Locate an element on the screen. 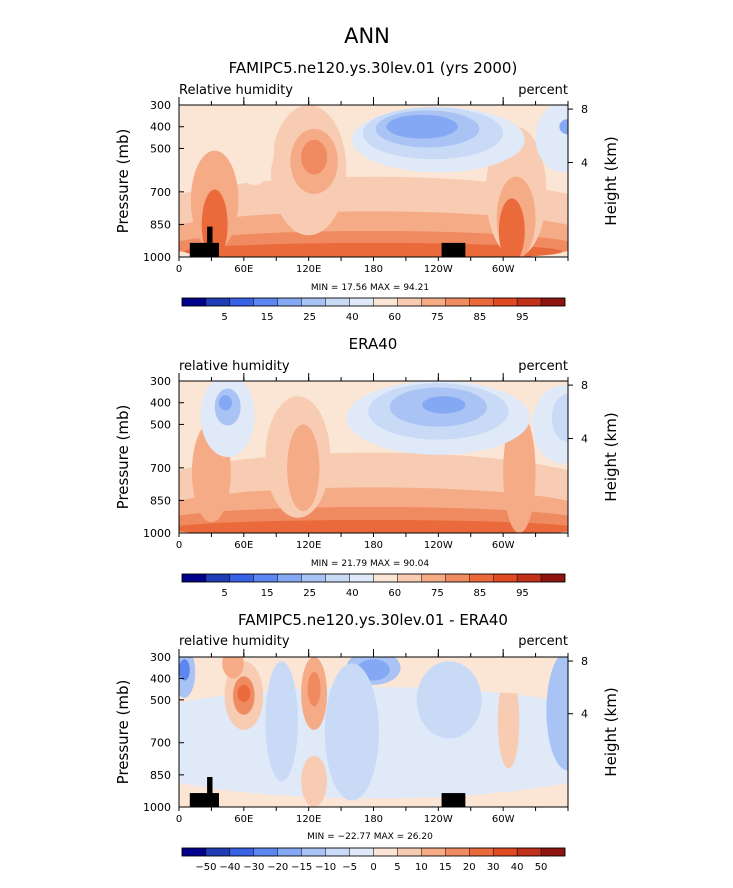 The image size is (733, 888). y2-axis-label: Height (km) is located at coordinates (611, 456).